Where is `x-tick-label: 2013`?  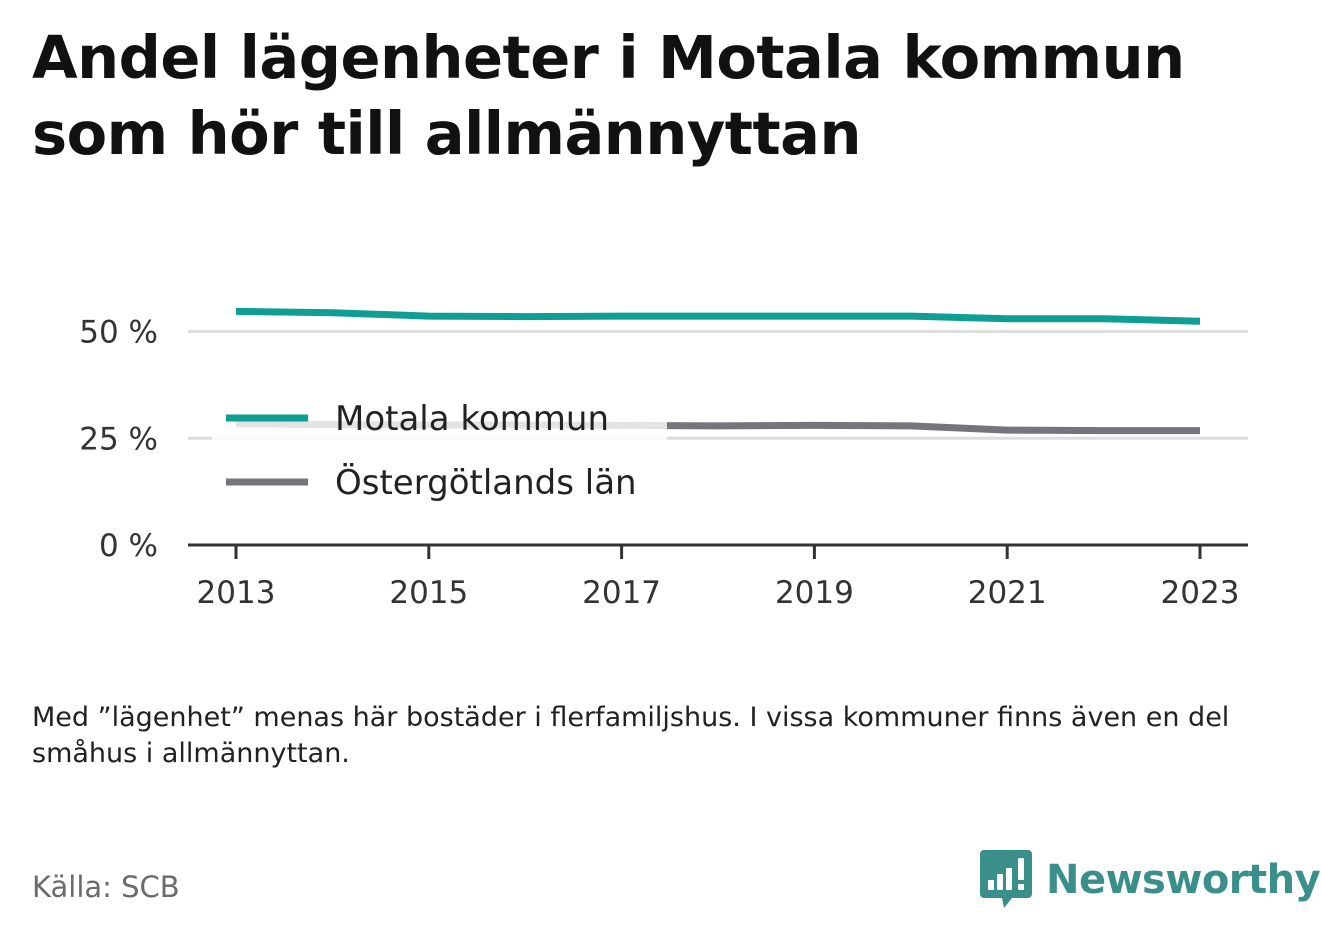
x-tick-label: 2013 is located at coordinates (236, 593).